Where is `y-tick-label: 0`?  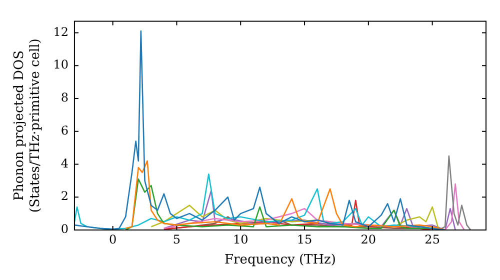
y-tick-label: 0 is located at coordinates (64, 229).